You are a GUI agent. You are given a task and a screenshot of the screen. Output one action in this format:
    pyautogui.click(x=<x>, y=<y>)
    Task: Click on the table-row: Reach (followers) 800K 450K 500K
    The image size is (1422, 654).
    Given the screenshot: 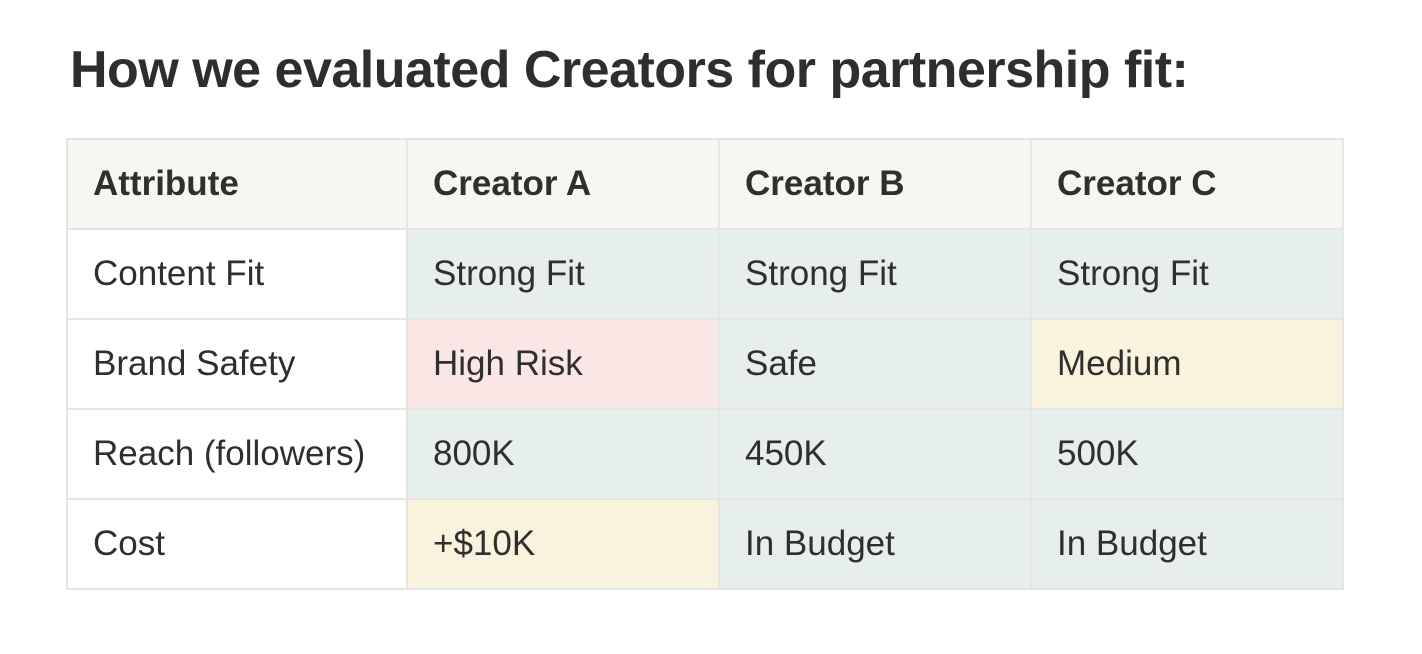 What is the action you would take?
    pyautogui.click(x=705, y=454)
    